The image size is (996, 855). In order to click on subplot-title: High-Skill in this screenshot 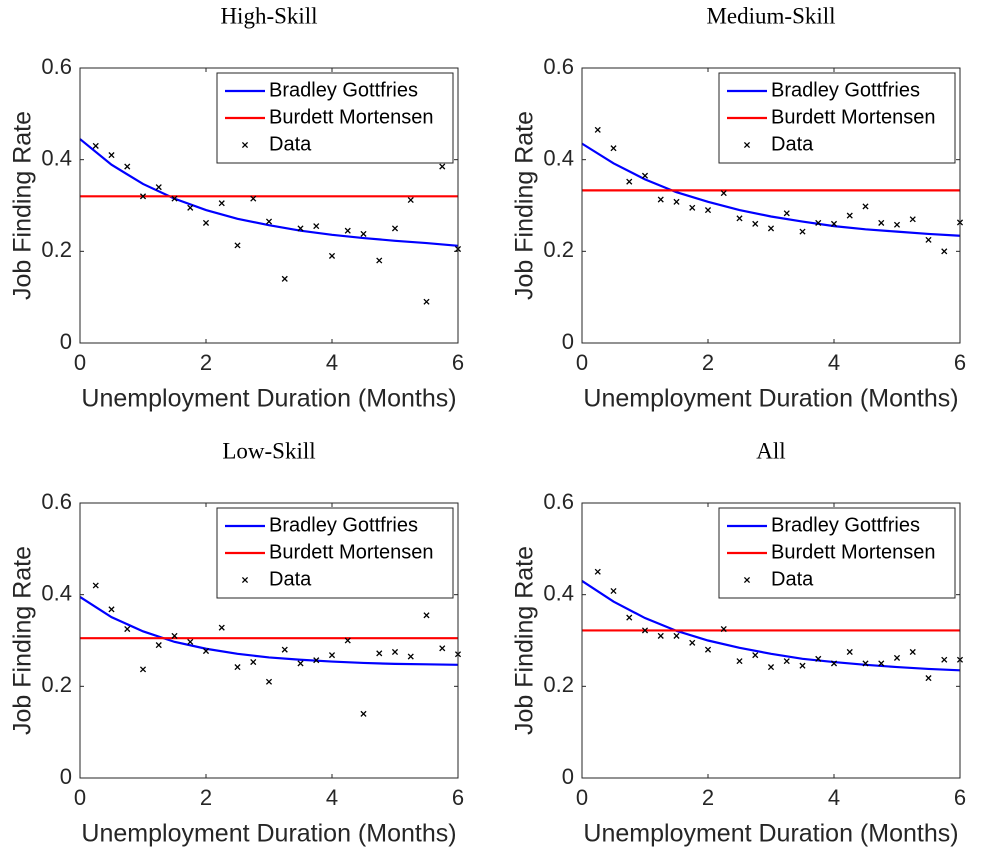, I will do `click(268, 15)`.